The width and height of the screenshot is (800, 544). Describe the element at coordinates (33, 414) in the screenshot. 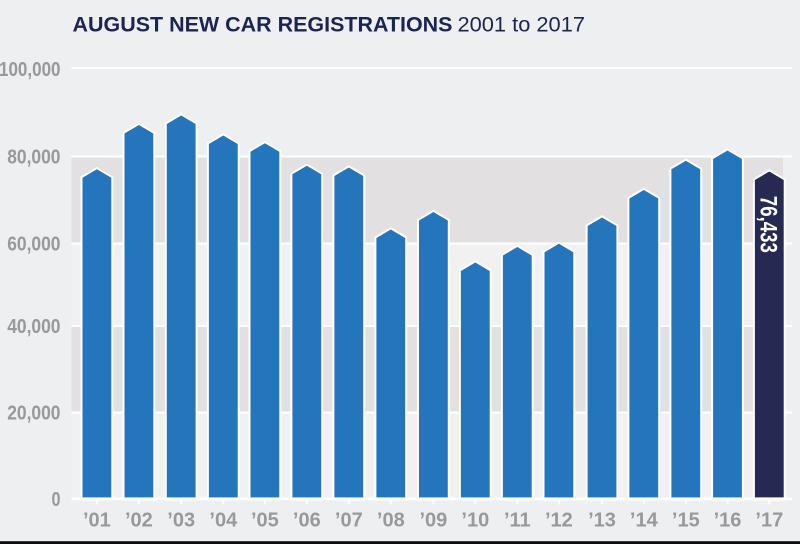

I see `svg-text: 20,000` at that location.